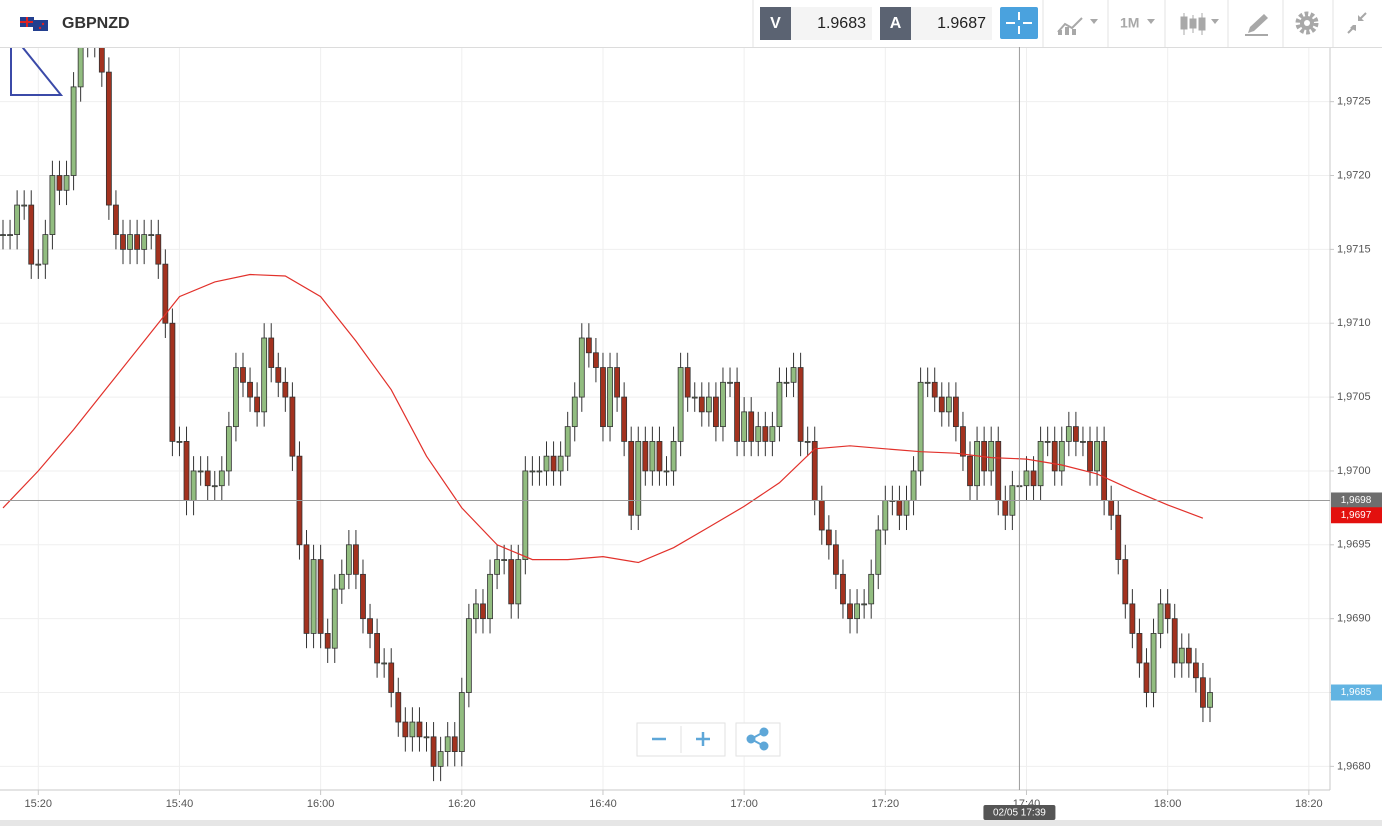 The image size is (1382, 826). I want to click on share-button, so click(758, 739).